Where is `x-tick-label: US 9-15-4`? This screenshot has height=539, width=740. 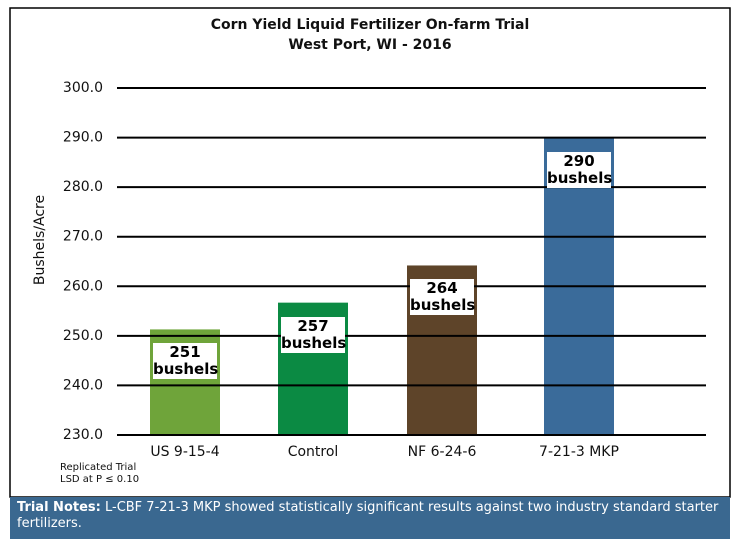 x-tick-label: US 9-15-4 is located at coordinates (184, 452).